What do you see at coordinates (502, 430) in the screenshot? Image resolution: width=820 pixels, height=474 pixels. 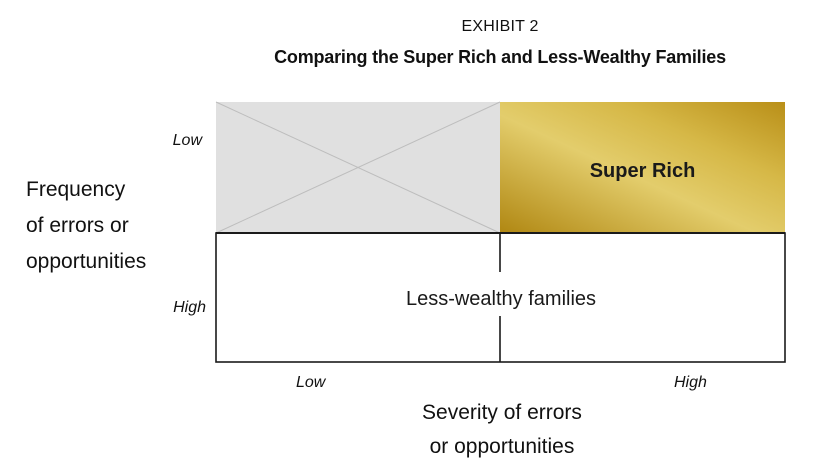 I see `x-axis-label: Severity of errors or opportunities` at bounding box center [502, 430].